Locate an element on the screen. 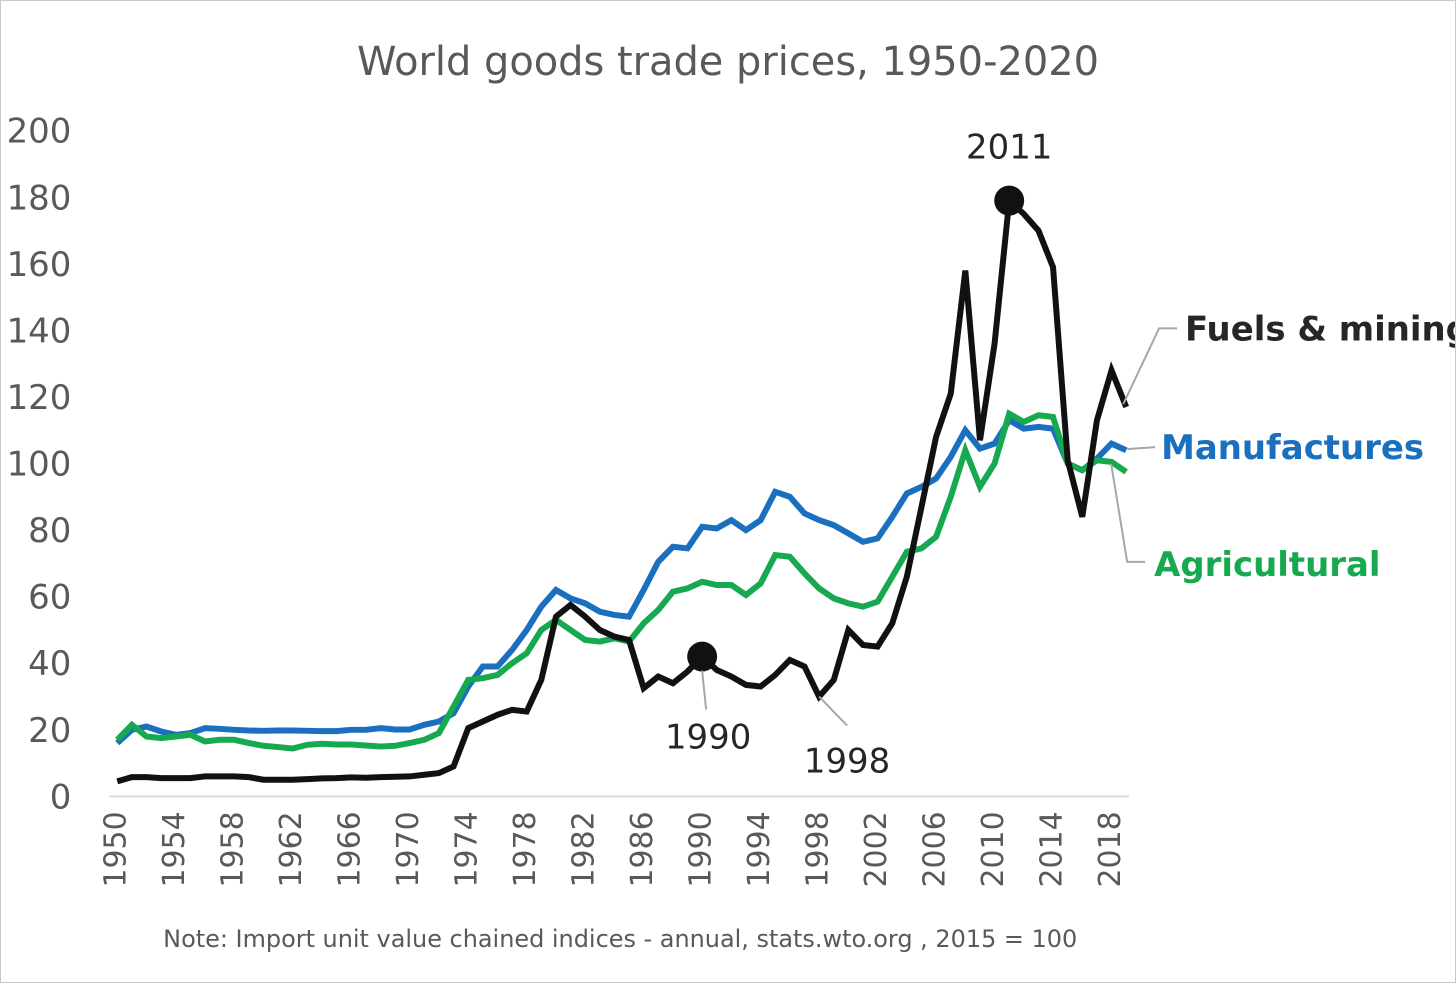 This screenshot has width=1456, height=983. x-tick-label: 1990 is located at coordinates (701, 849).